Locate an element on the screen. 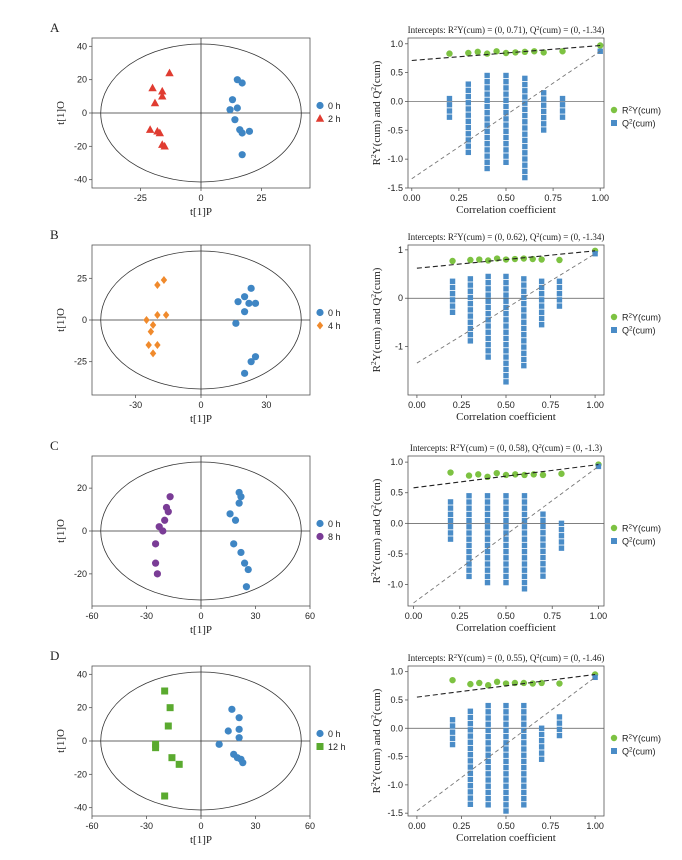 The image size is (682, 860). r2-regression-line is located at coordinates (506, 259).